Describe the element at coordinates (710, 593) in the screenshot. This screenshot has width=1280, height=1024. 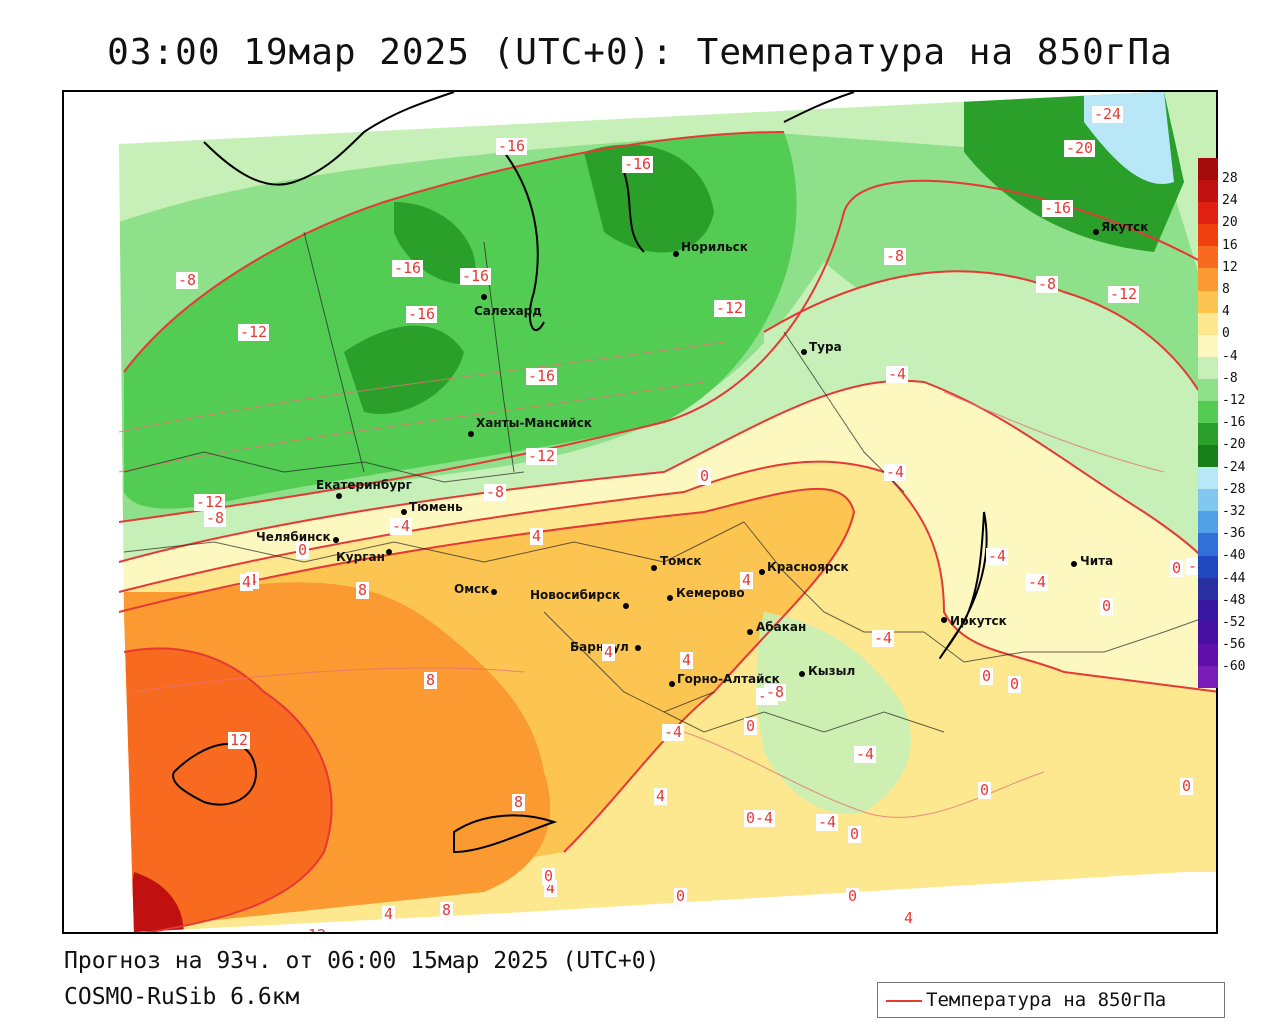
I see `city-label: Кемерово` at that location.